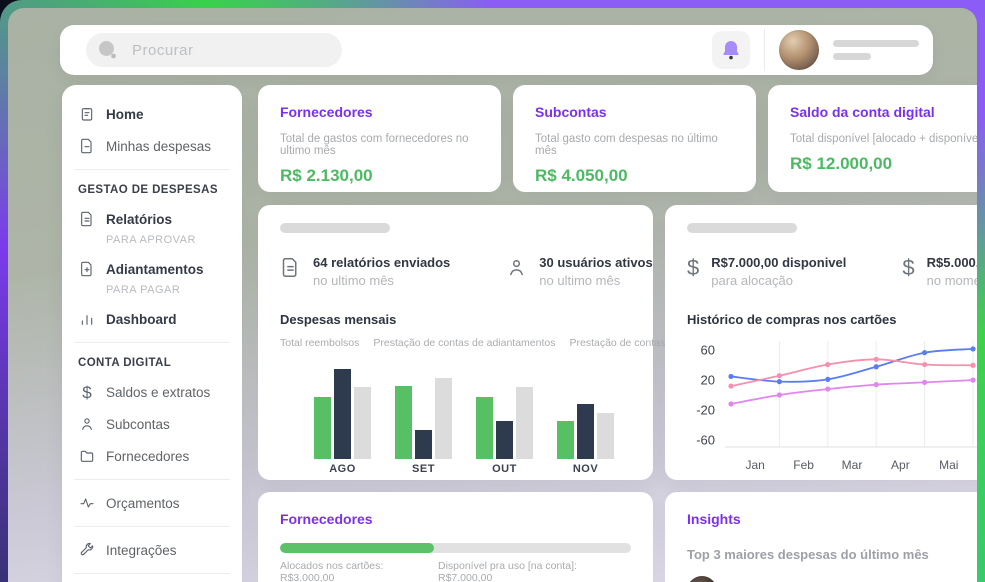 The image size is (985, 582). Describe the element at coordinates (803, 465) in the screenshot. I see `x-tick-label: Feb` at that location.